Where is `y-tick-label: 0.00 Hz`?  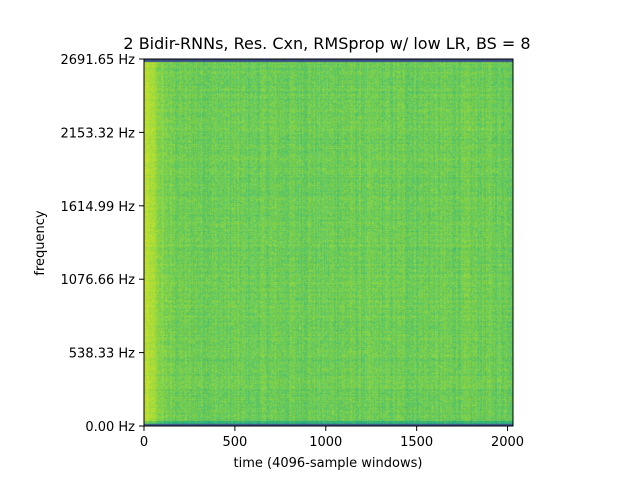
y-tick-label: 0.00 Hz is located at coordinates (110, 427).